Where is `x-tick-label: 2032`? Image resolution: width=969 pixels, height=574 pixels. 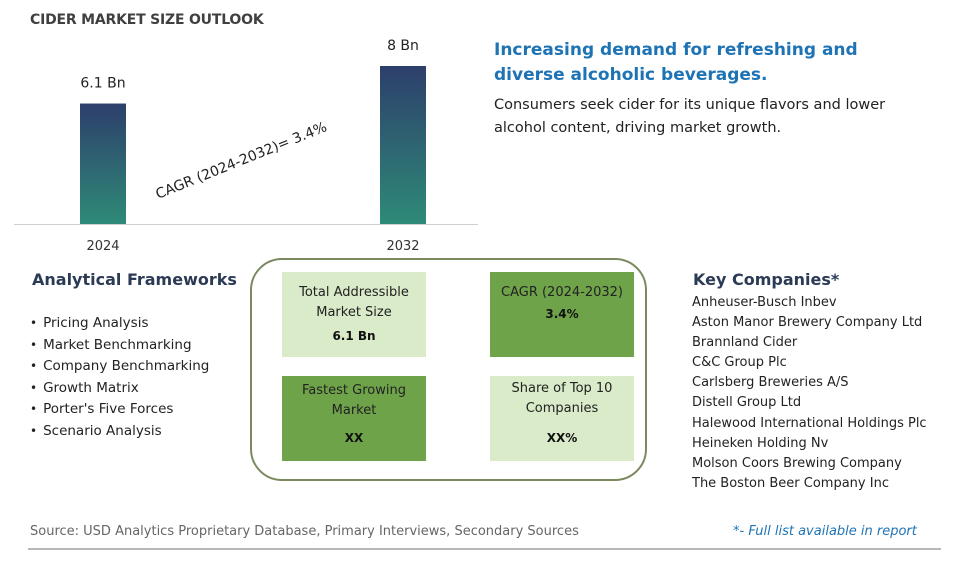 x-tick-label: 2032 is located at coordinates (402, 246).